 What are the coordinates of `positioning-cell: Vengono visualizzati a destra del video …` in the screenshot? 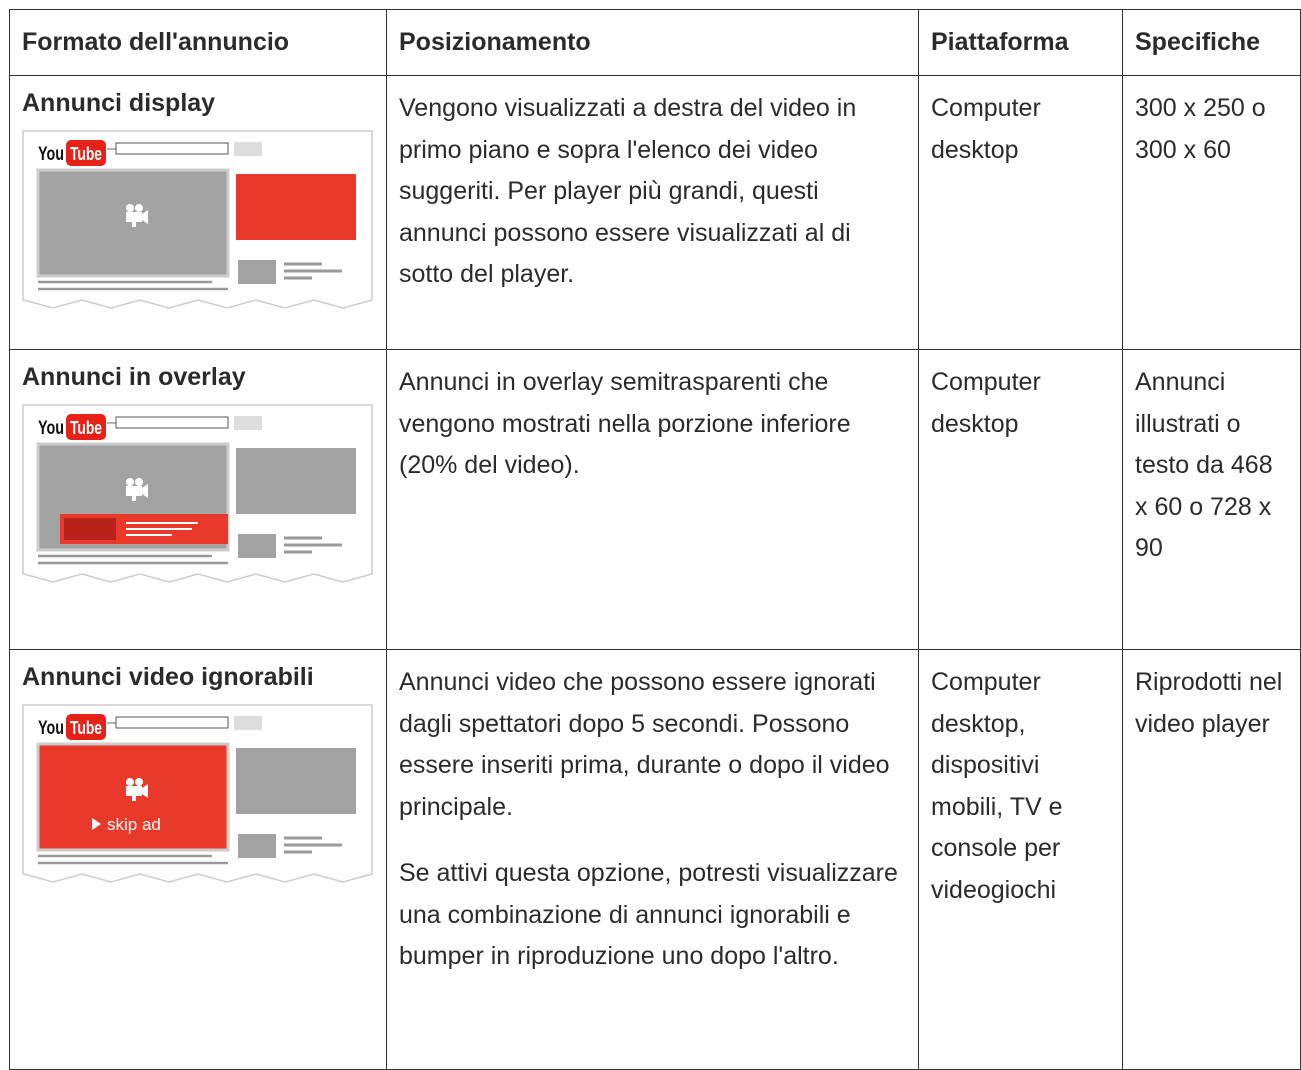 It's located at (652, 212).